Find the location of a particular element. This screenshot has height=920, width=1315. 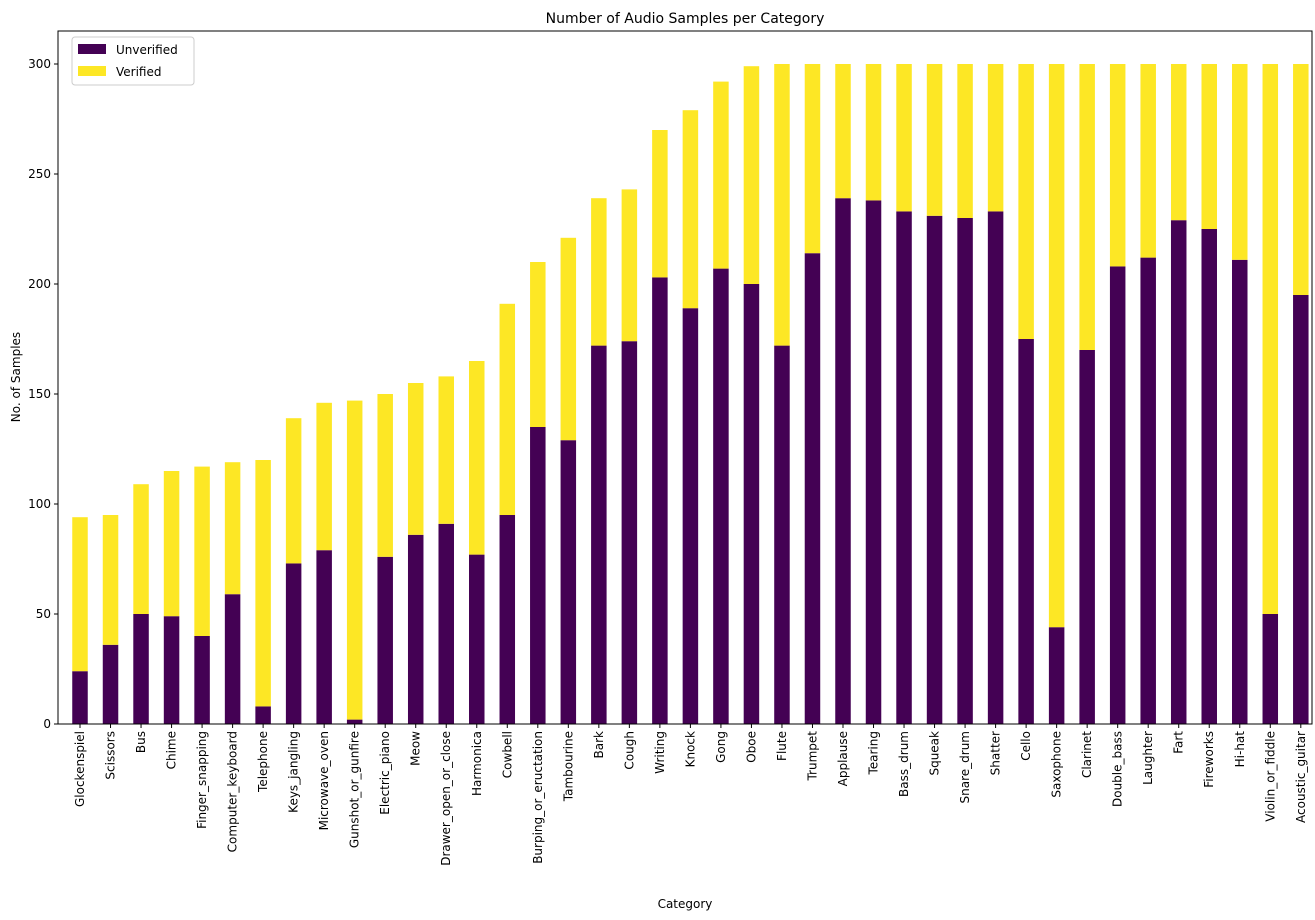

x-tick-label: Snare_drum is located at coordinates (965, 767).